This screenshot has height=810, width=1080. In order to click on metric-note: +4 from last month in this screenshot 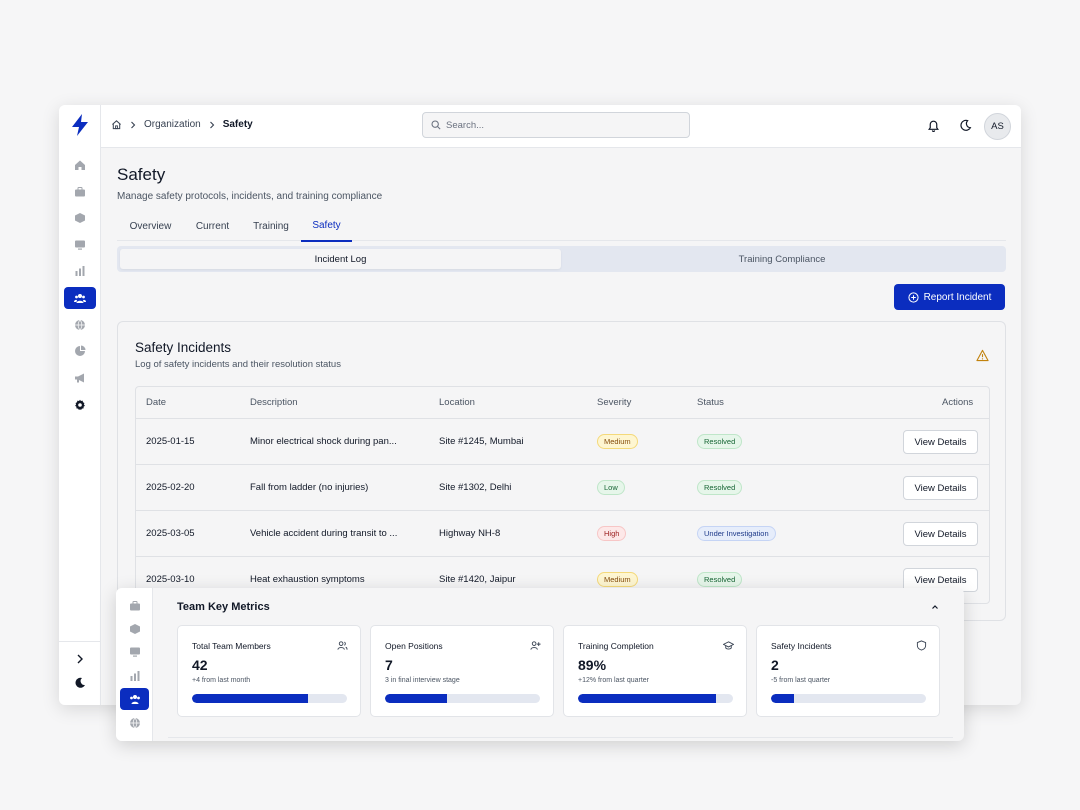, I will do `click(221, 680)`.